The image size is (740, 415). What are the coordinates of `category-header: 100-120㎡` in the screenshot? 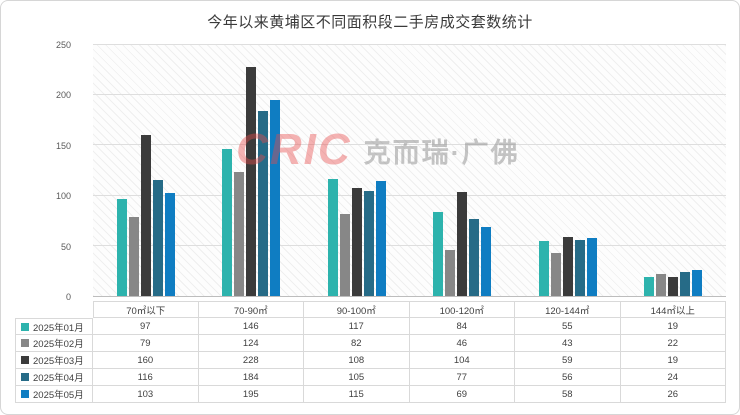 It's located at (462, 309).